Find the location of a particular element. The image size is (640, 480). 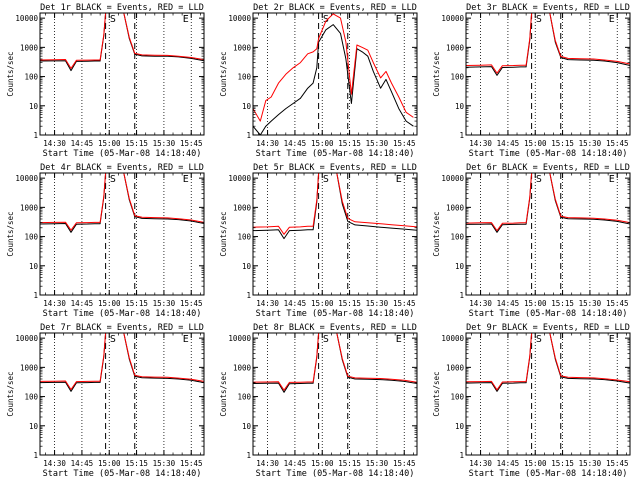

panel-title: Det 7r BLACK = Events, RED = LLD is located at coordinates (122, 328).